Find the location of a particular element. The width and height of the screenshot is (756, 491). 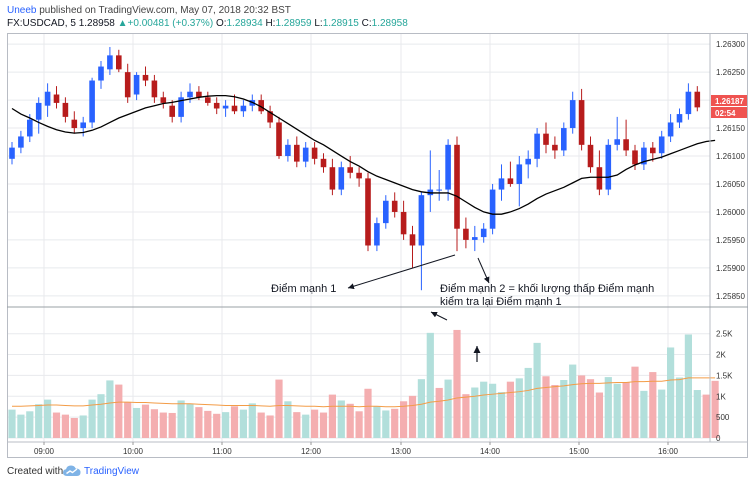

annotation-text: Điểm mạnh 2 = khối lượng thấp Điểm mạnh is located at coordinates (547, 289).